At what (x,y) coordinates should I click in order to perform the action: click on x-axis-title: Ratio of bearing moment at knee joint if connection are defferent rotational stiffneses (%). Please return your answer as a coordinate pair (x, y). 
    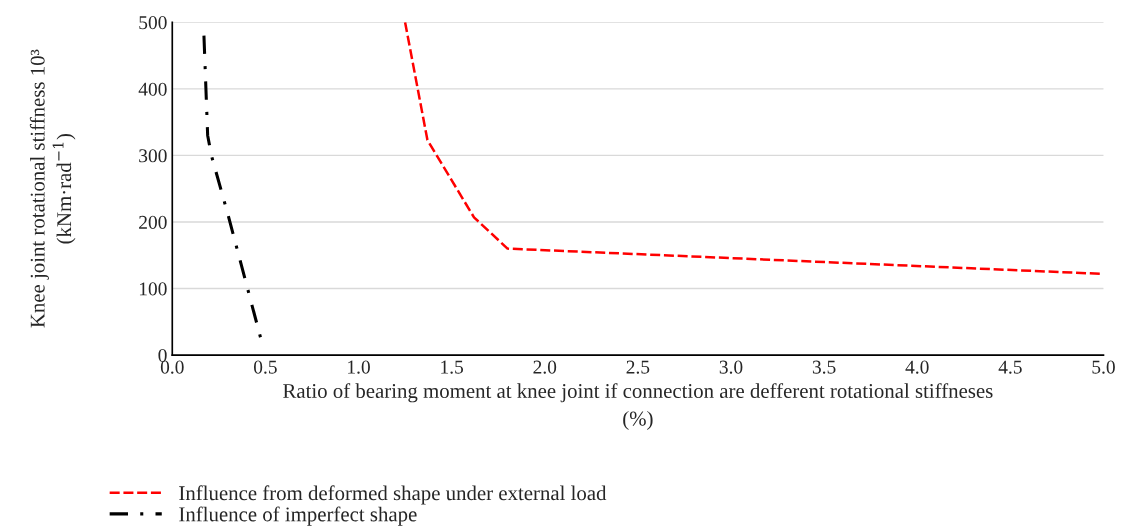
    Looking at the image, I should click on (638, 406).